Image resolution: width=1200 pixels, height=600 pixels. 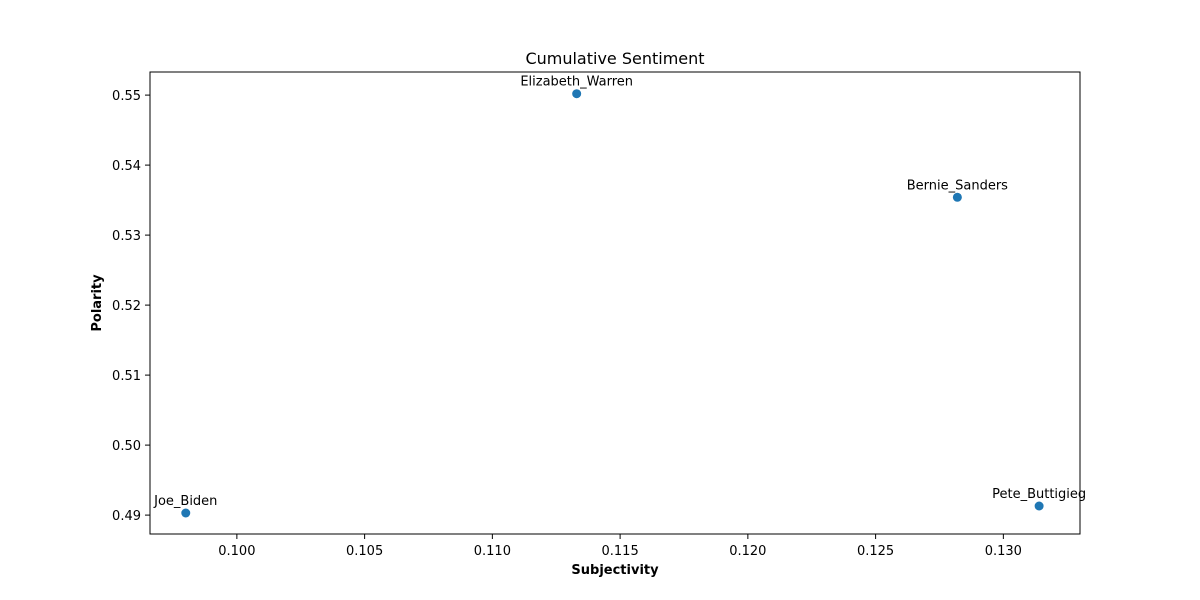 I want to click on point-label: Elizabeth_Warren, so click(x=576, y=82).